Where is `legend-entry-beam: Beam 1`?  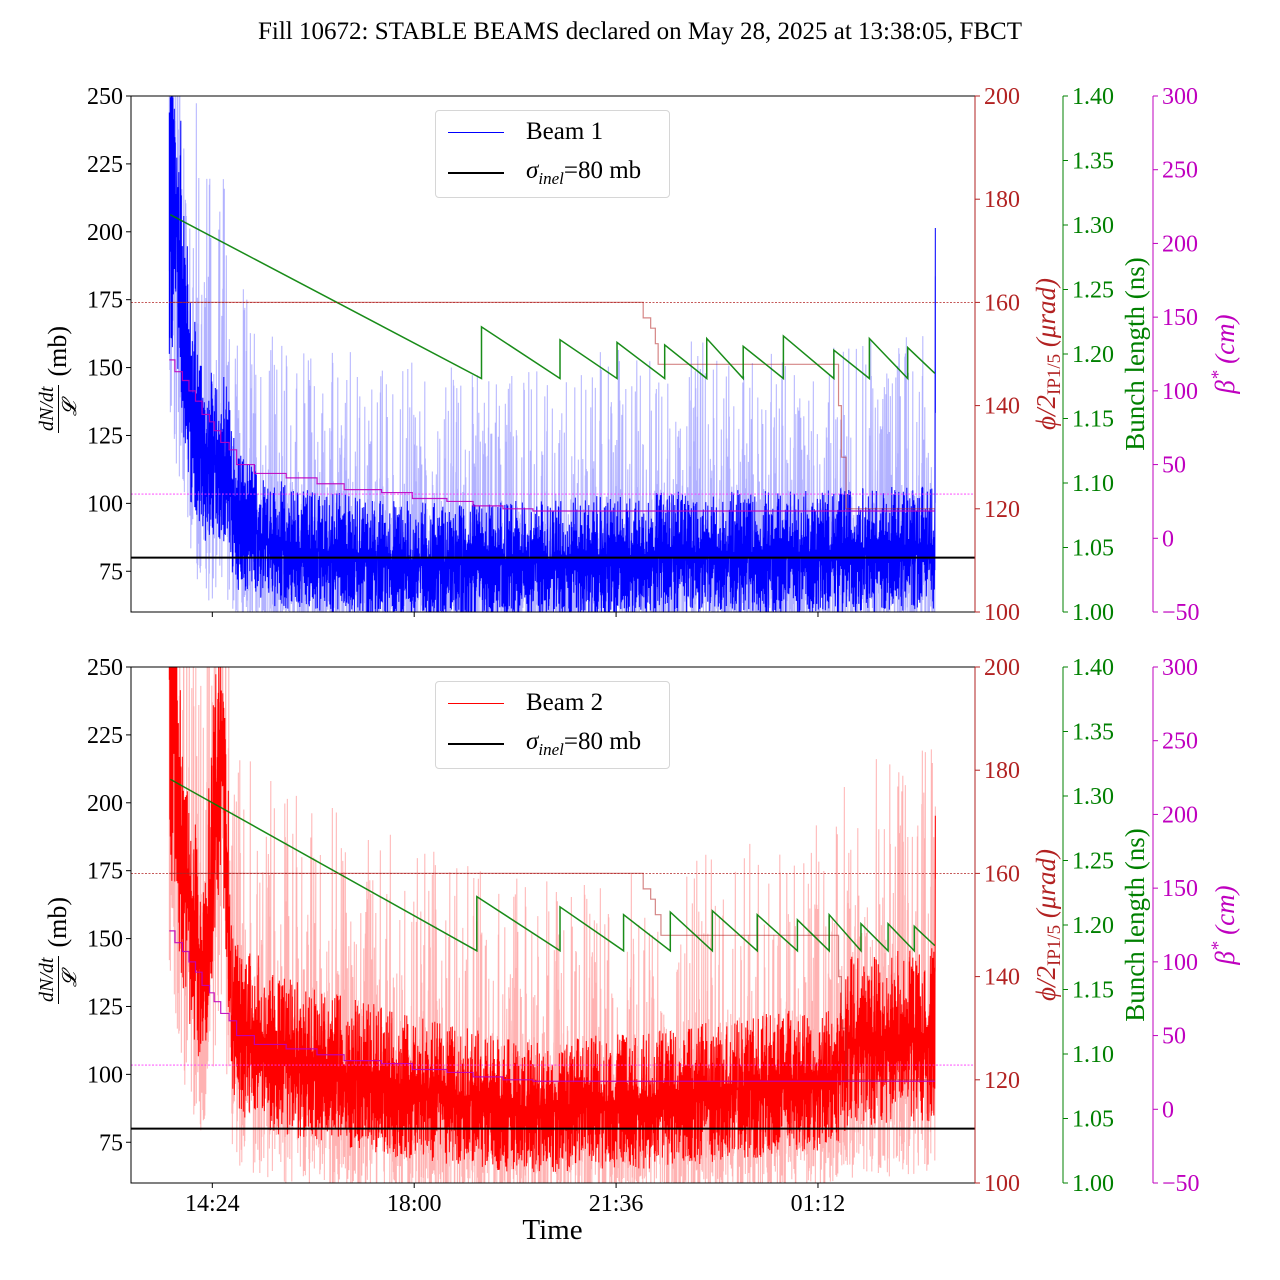 legend-entry-beam: Beam 1 is located at coordinates (525, 132).